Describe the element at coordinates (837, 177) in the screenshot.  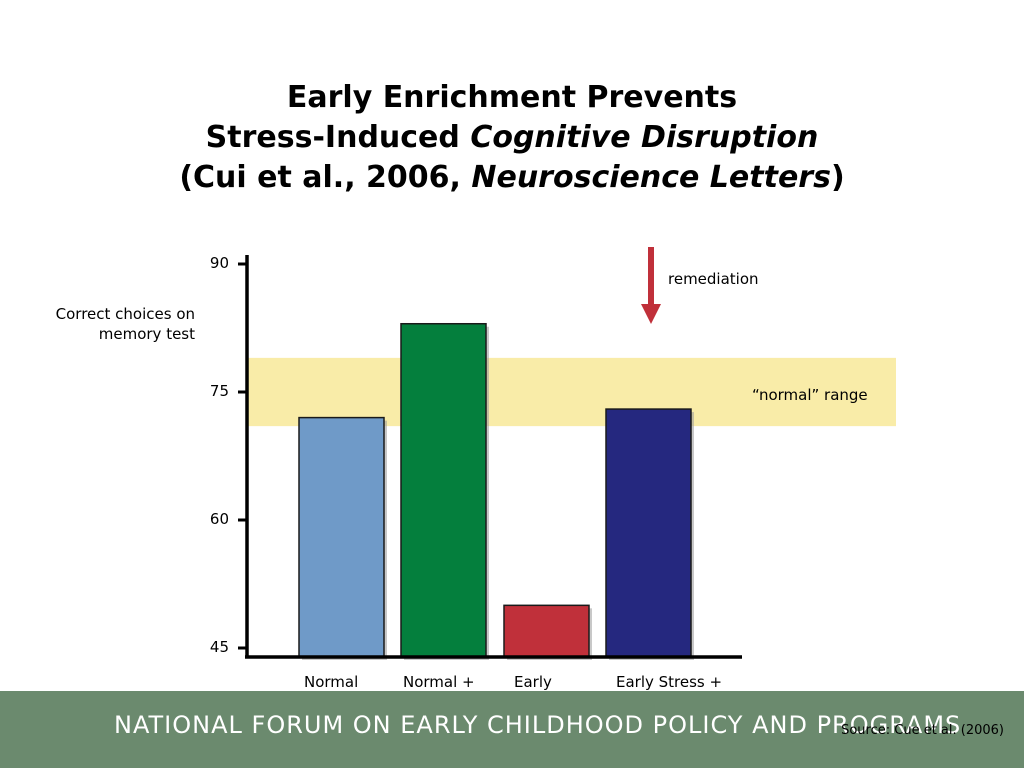
I see `title-line-3-close: )` at that location.